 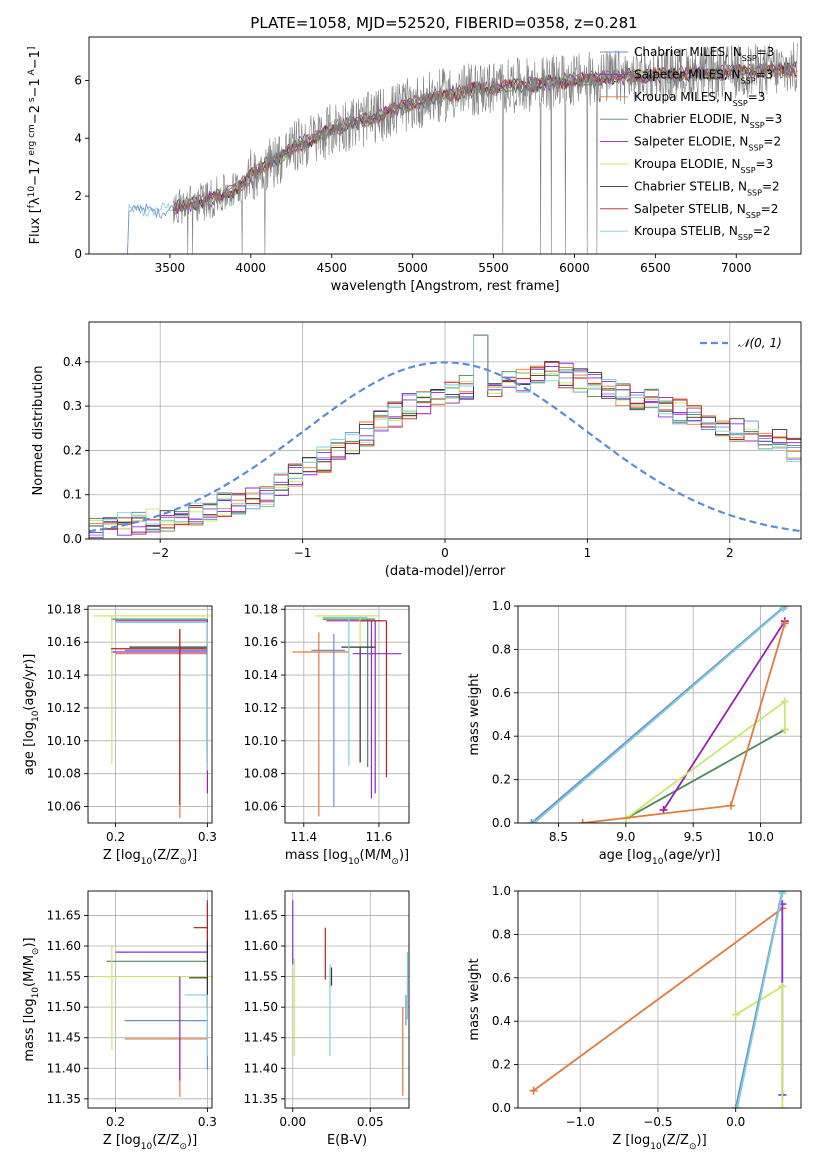 I want to click on y-axis-label-part: A, so click(x=32, y=73).